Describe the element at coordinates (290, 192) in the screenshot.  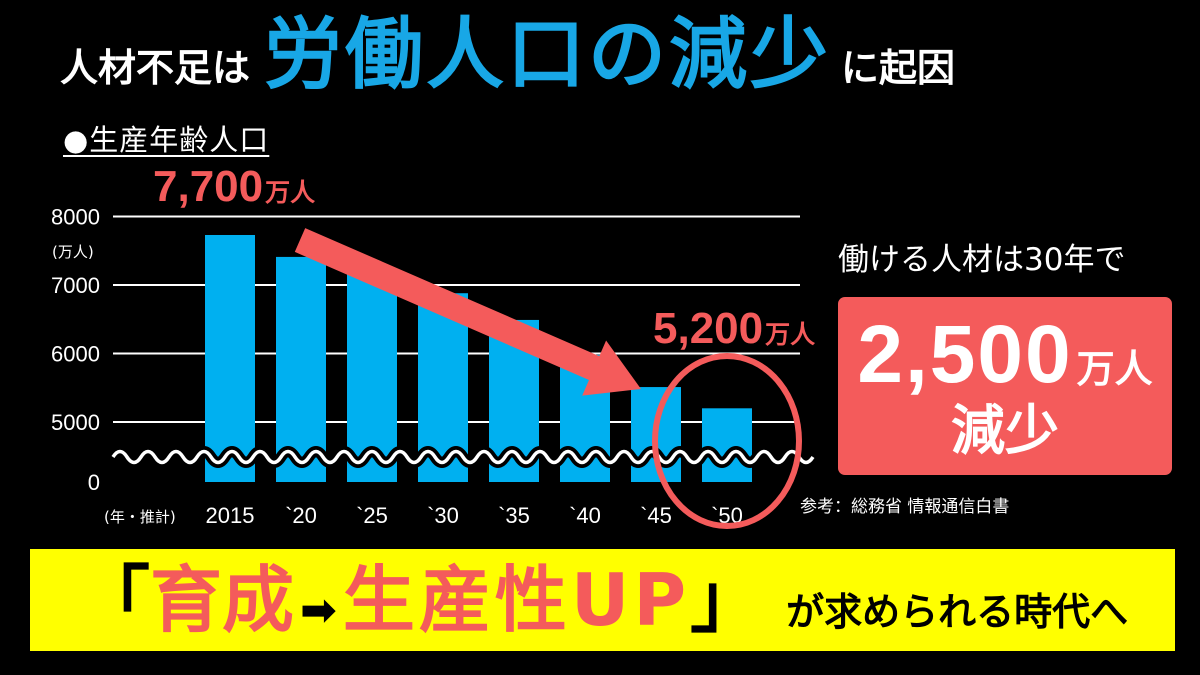
I see `start-value-unit: 万人` at that location.